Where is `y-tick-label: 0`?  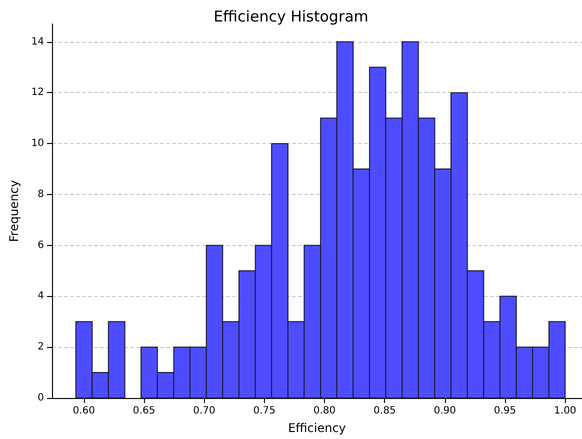
y-tick-label: 0 is located at coordinates (41, 398).